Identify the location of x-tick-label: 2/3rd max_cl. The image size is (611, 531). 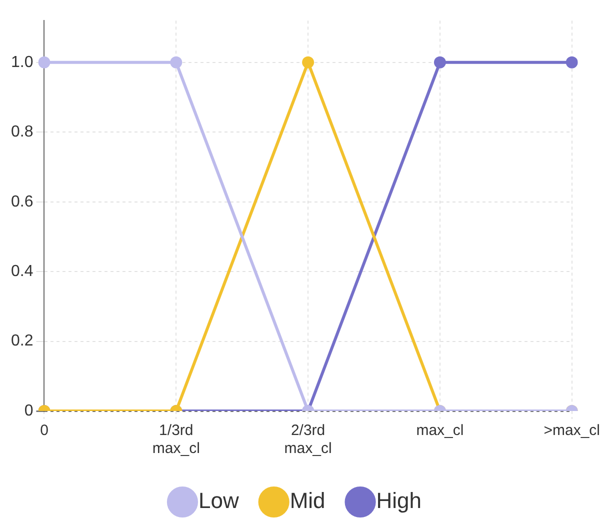
(308, 440).